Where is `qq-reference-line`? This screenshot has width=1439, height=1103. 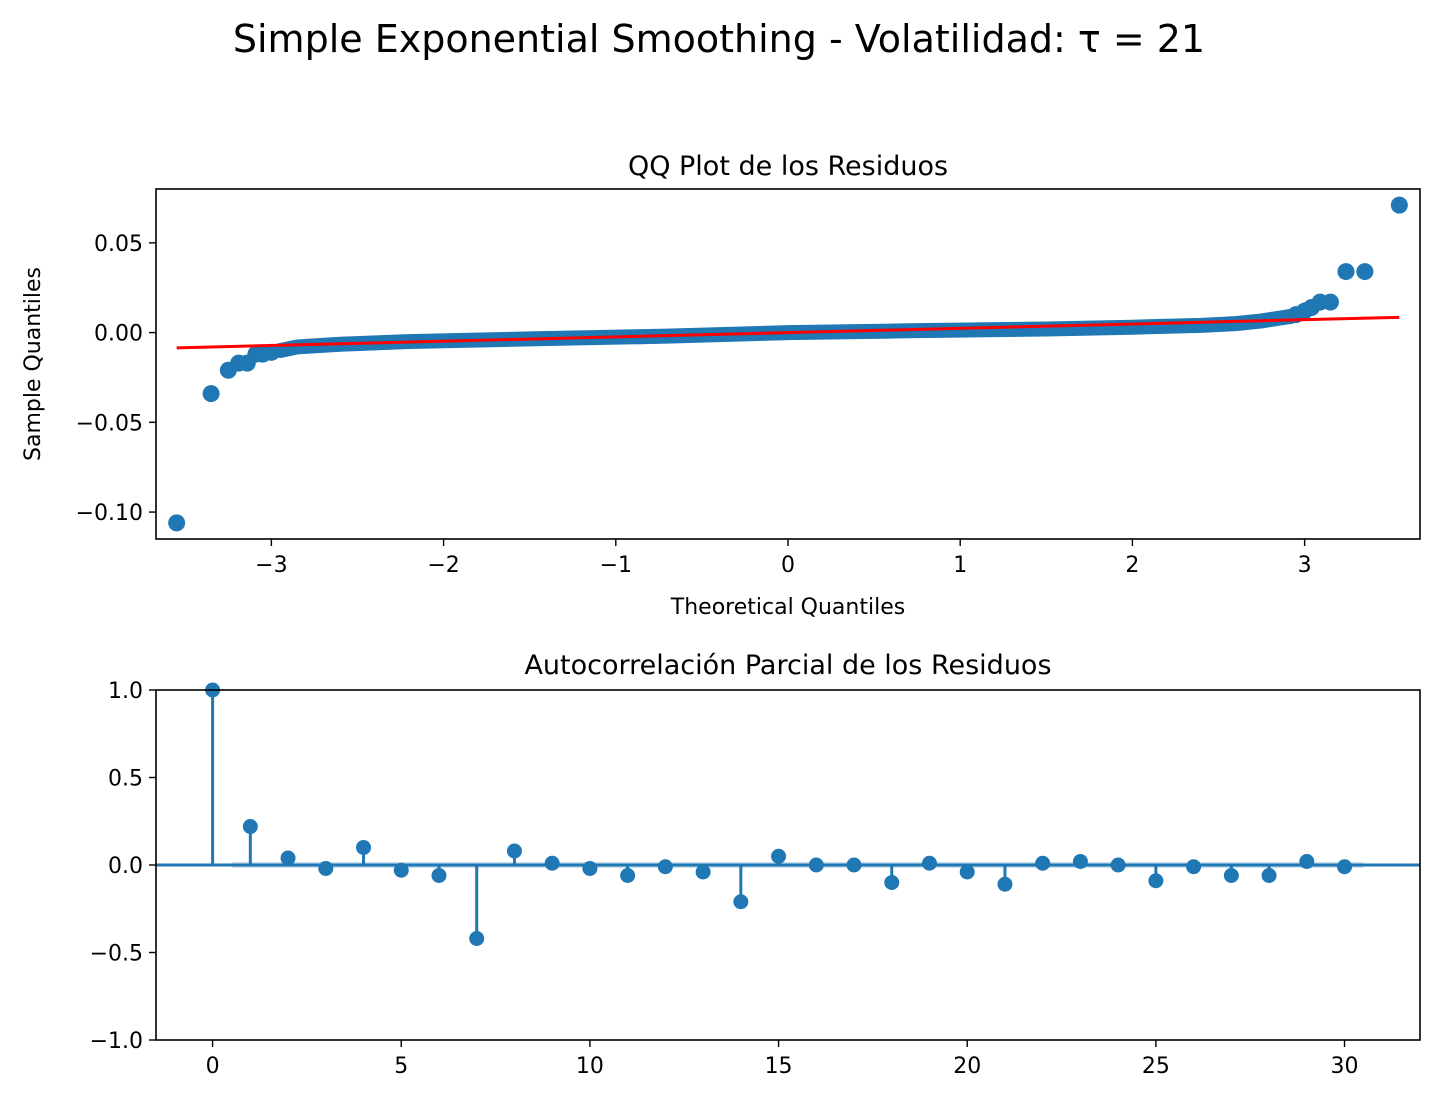
qq-reference-line is located at coordinates (788, 332).